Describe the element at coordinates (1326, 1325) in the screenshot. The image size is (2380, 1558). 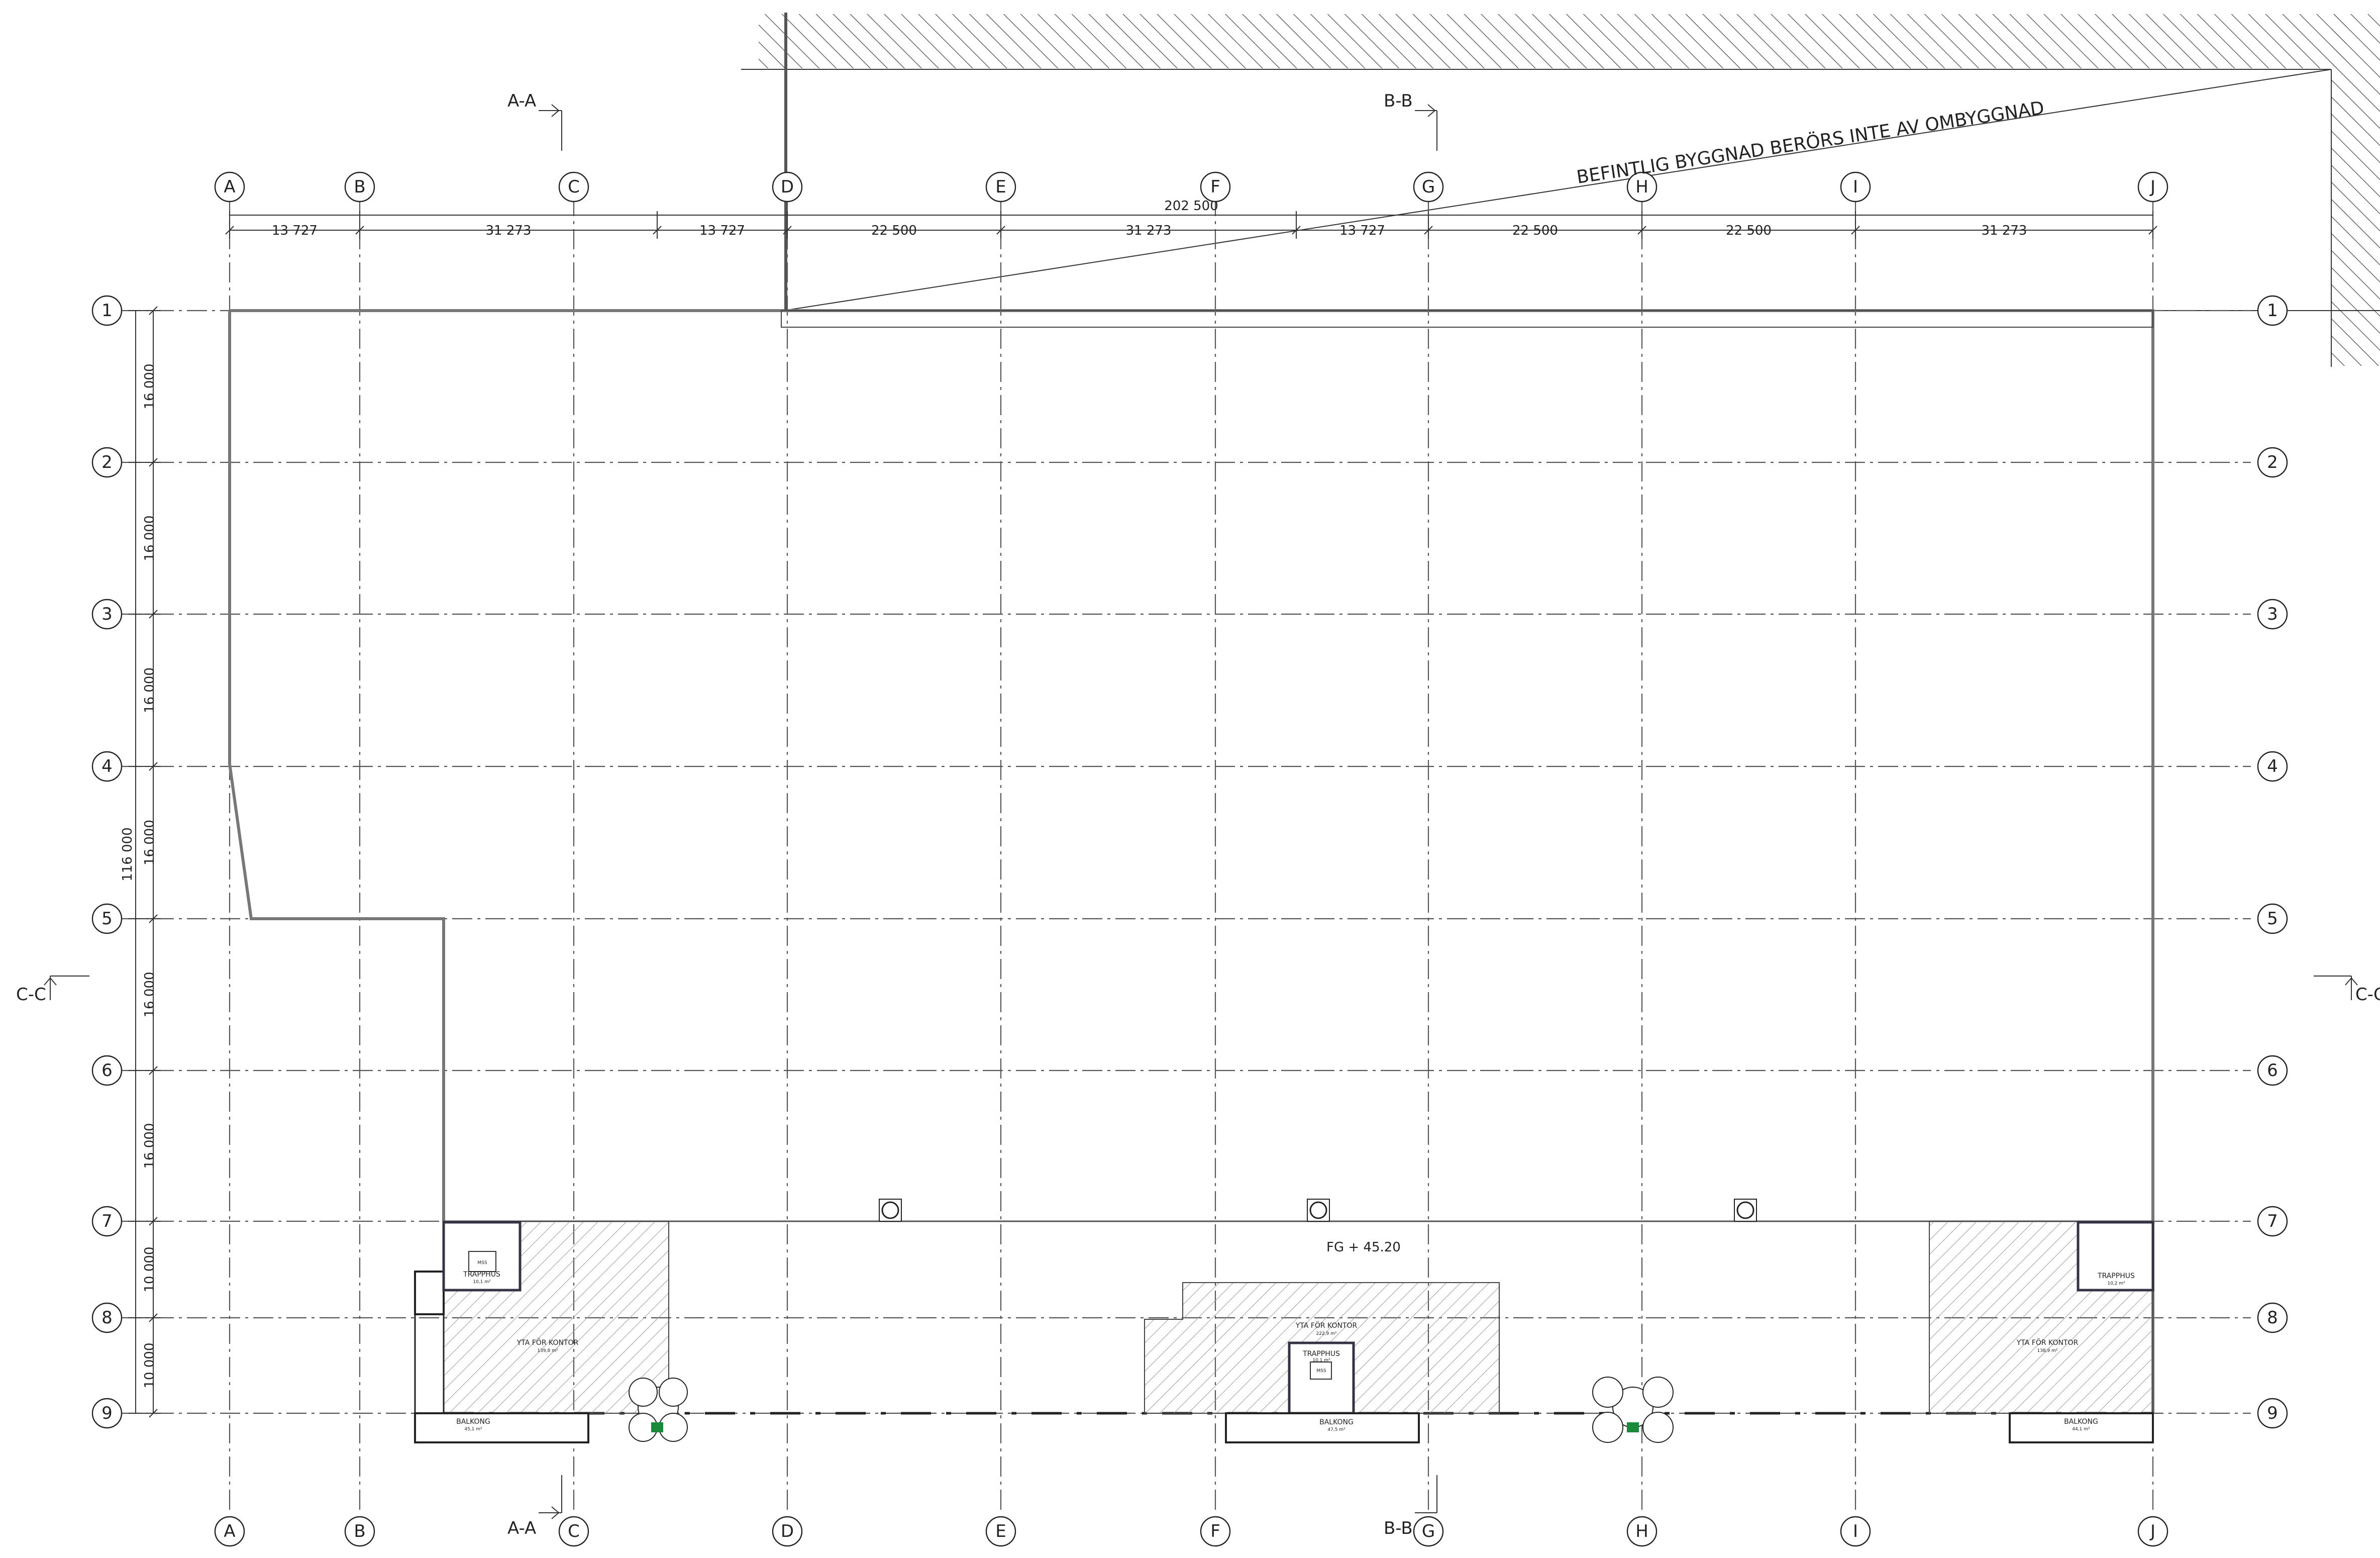
I see `middle-office-label: YTA FÖR KONTOR` at that location.